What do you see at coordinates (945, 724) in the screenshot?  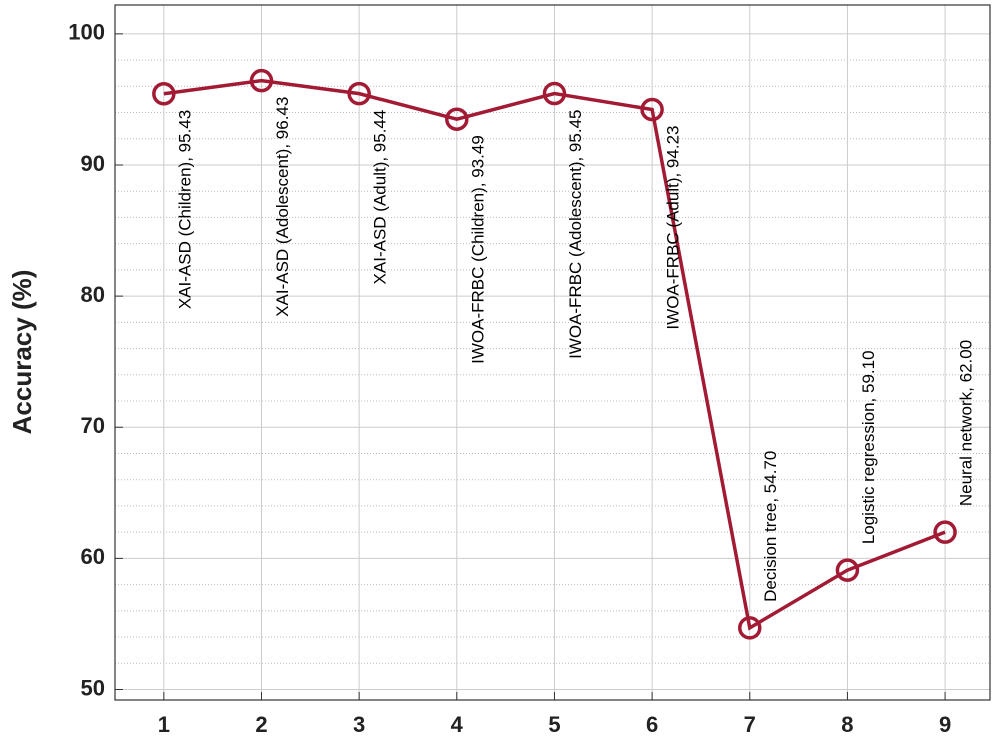 I see `x-tick-label: 9` at bounding box center [945, 724].